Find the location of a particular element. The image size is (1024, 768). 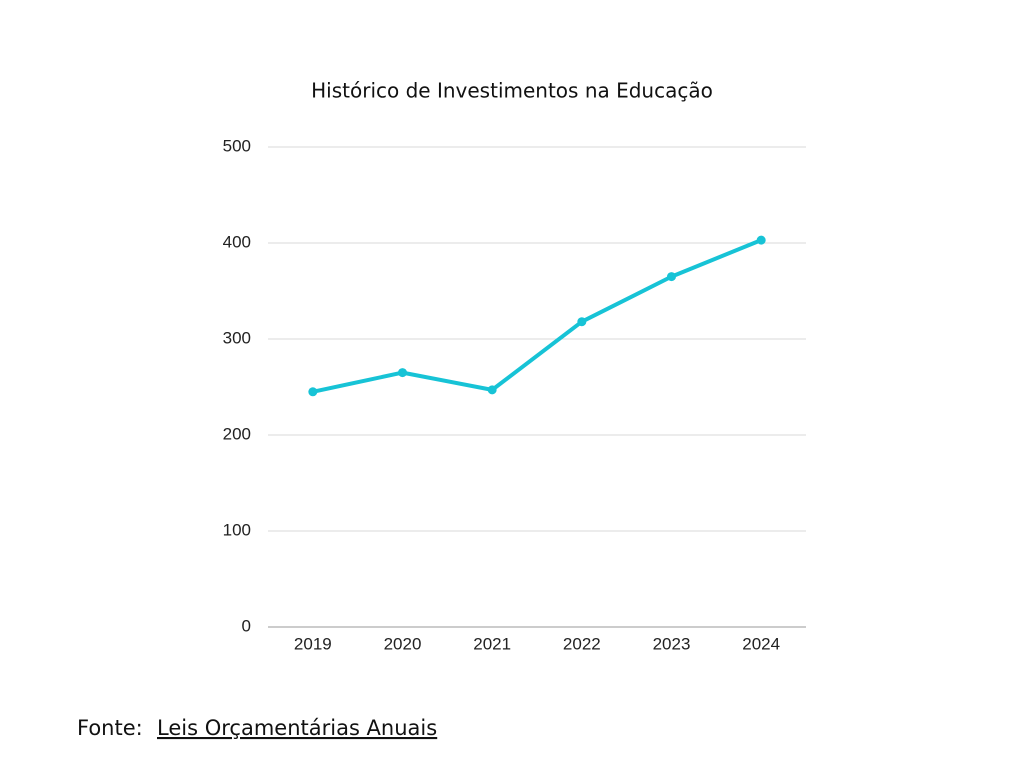

source-link: Leis Orçamentárias Anuais is located at coordinates (297, 728).